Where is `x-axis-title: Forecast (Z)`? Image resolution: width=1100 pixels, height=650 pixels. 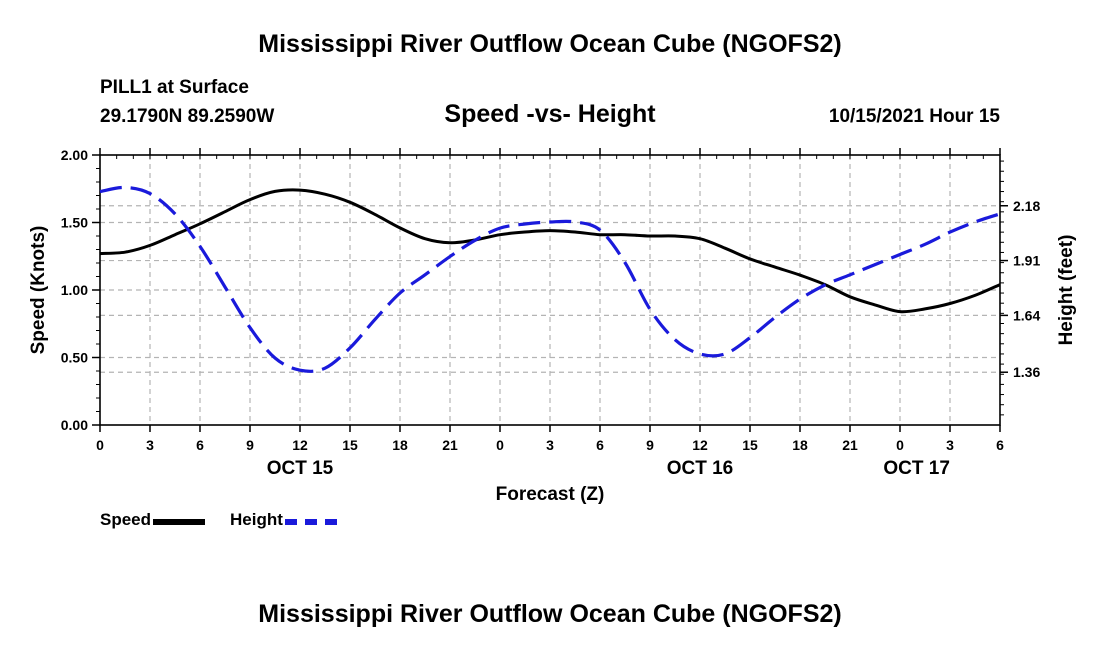
x-axis-title: Forecast (Z) is located at coordinates (550, 494).